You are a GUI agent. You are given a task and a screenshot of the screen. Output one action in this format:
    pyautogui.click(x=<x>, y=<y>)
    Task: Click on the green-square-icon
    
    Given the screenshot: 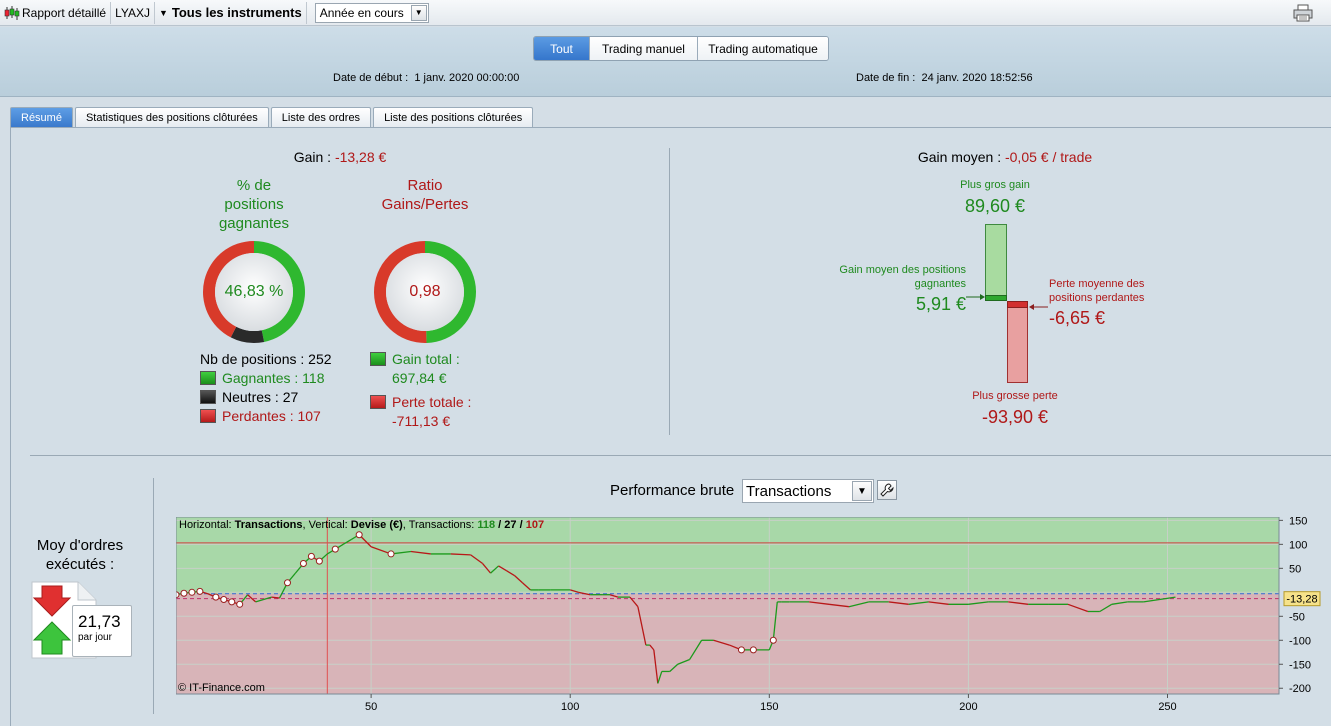 What is the action you would take?
    pyautogui.click(x=378, y=359)
    